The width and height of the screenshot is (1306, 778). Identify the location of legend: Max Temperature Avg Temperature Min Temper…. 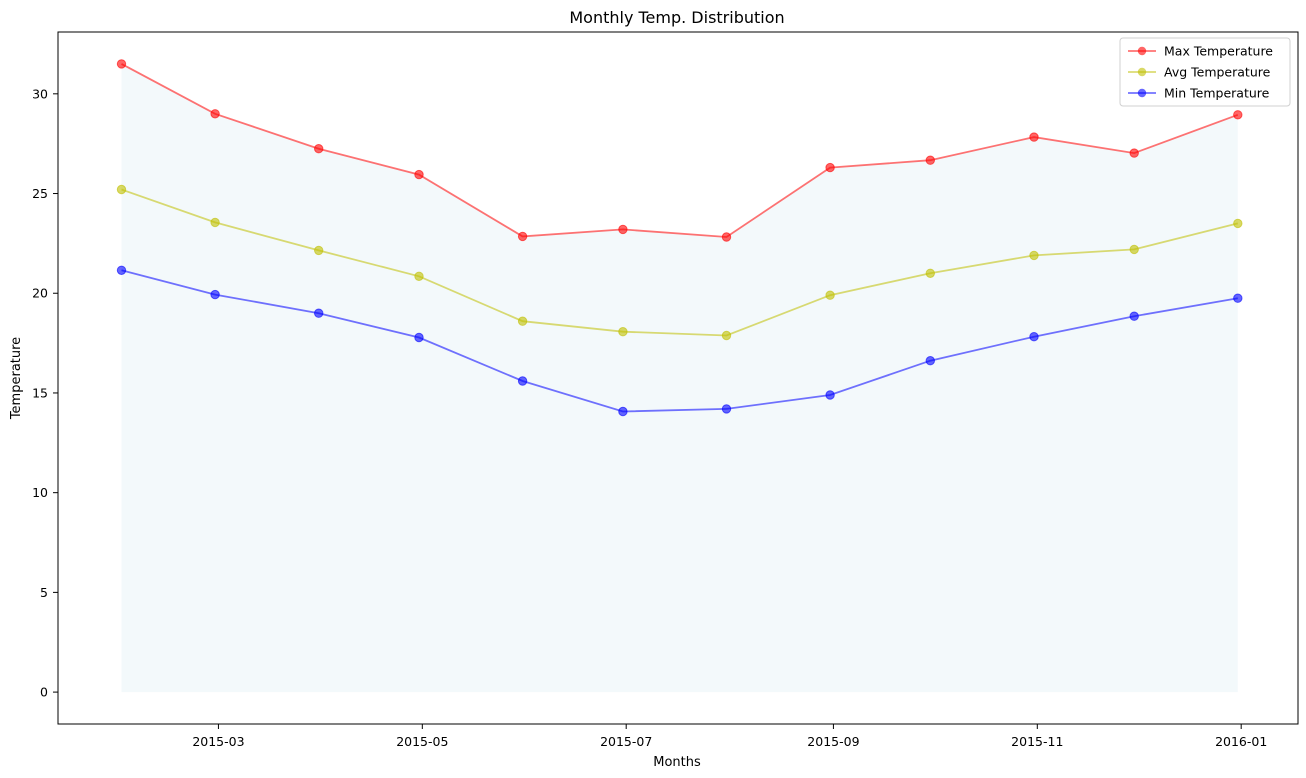
(1205, 72).